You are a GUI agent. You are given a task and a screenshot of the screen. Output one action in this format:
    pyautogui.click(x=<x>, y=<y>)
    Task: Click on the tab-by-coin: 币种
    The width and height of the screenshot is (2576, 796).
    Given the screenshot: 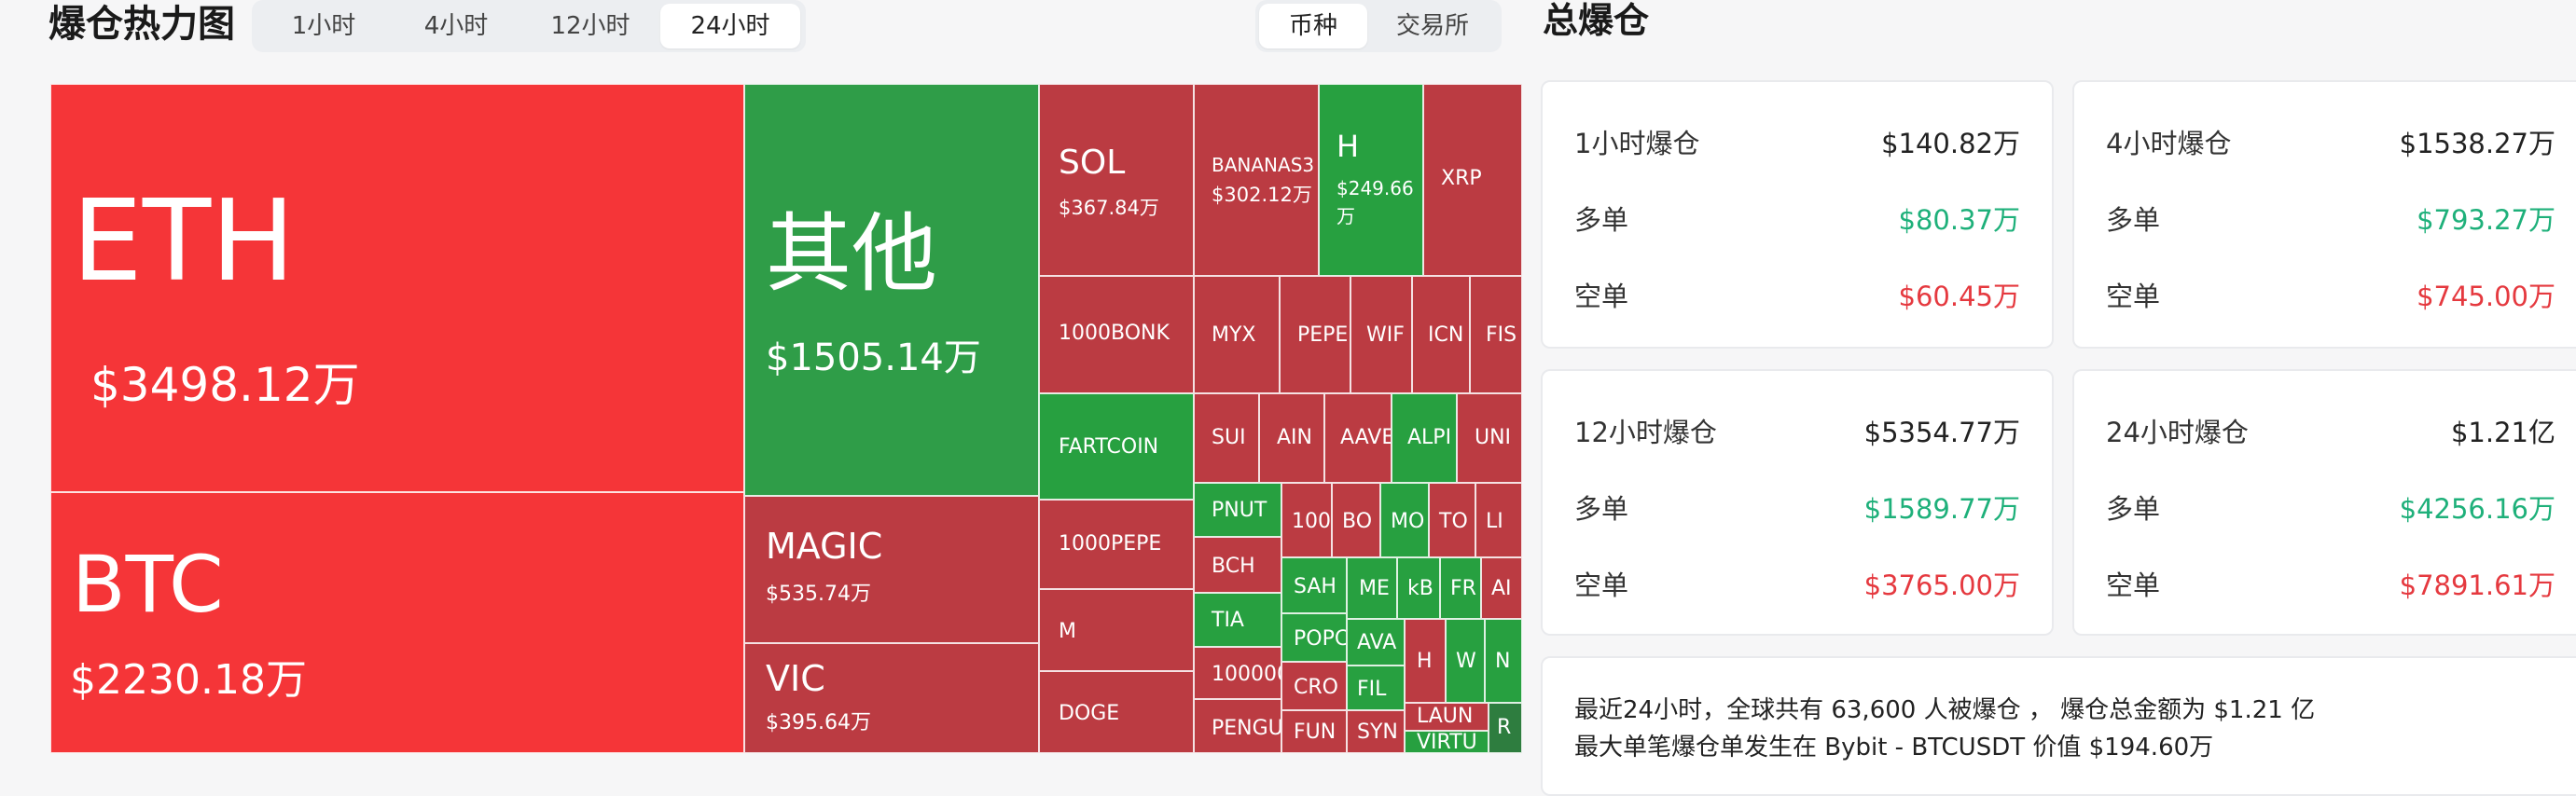 What is the action you would take?
    pyautogui.click(x=1313, y=26)
    